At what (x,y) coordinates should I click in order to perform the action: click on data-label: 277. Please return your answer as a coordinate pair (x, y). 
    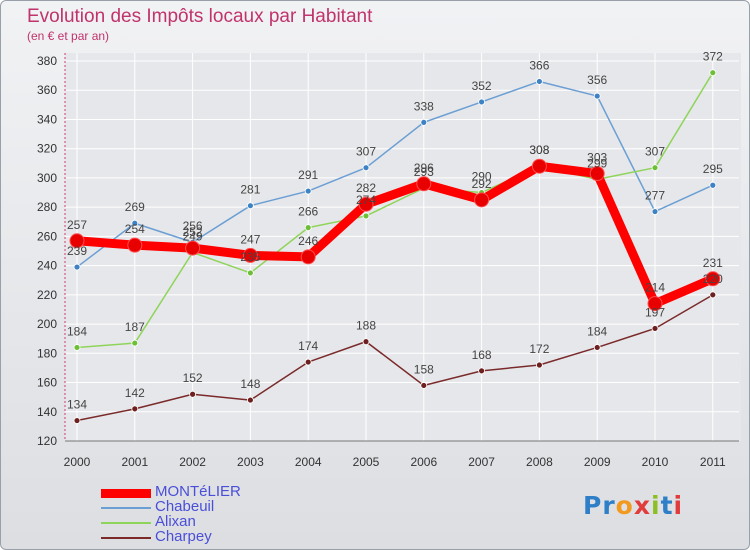
    Looking at the image, I should click on (655, 196).